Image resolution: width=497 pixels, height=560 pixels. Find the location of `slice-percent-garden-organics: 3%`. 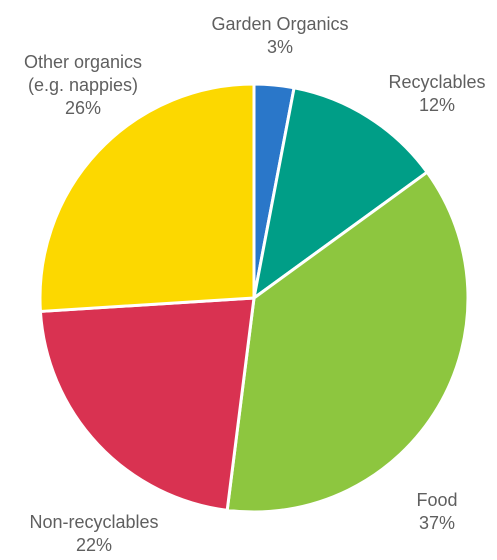

slice-percent-garden-organics: 3% is located at coordinates (280, 47).